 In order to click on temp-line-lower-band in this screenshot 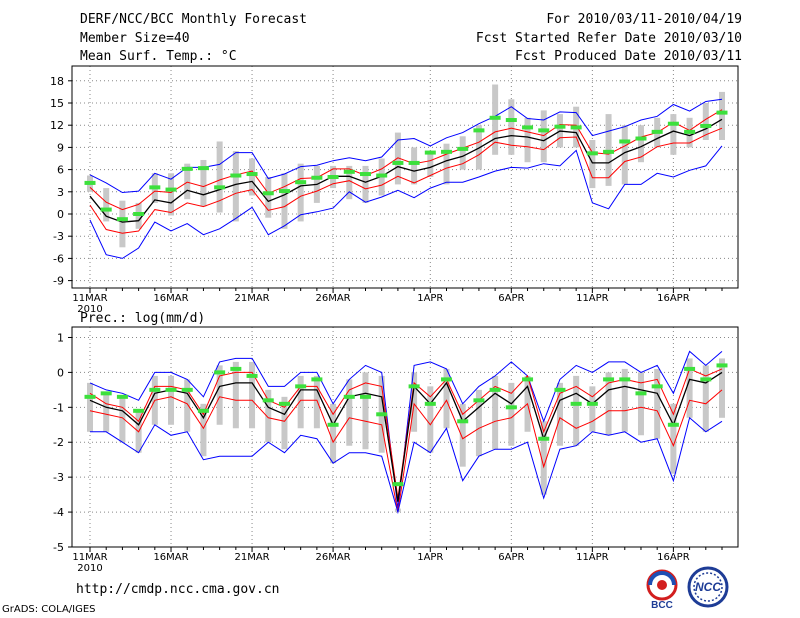, I will do `click(406, 180)`.